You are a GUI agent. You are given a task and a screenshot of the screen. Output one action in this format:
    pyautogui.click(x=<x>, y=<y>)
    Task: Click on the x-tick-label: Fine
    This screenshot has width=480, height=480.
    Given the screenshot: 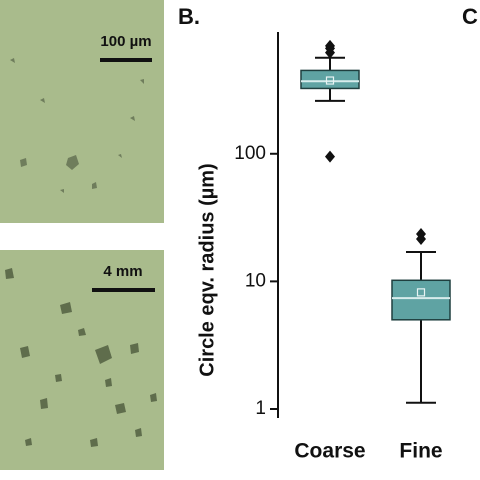 What is the action you would take?
    pyautogui.click(x=420, y=451)
    